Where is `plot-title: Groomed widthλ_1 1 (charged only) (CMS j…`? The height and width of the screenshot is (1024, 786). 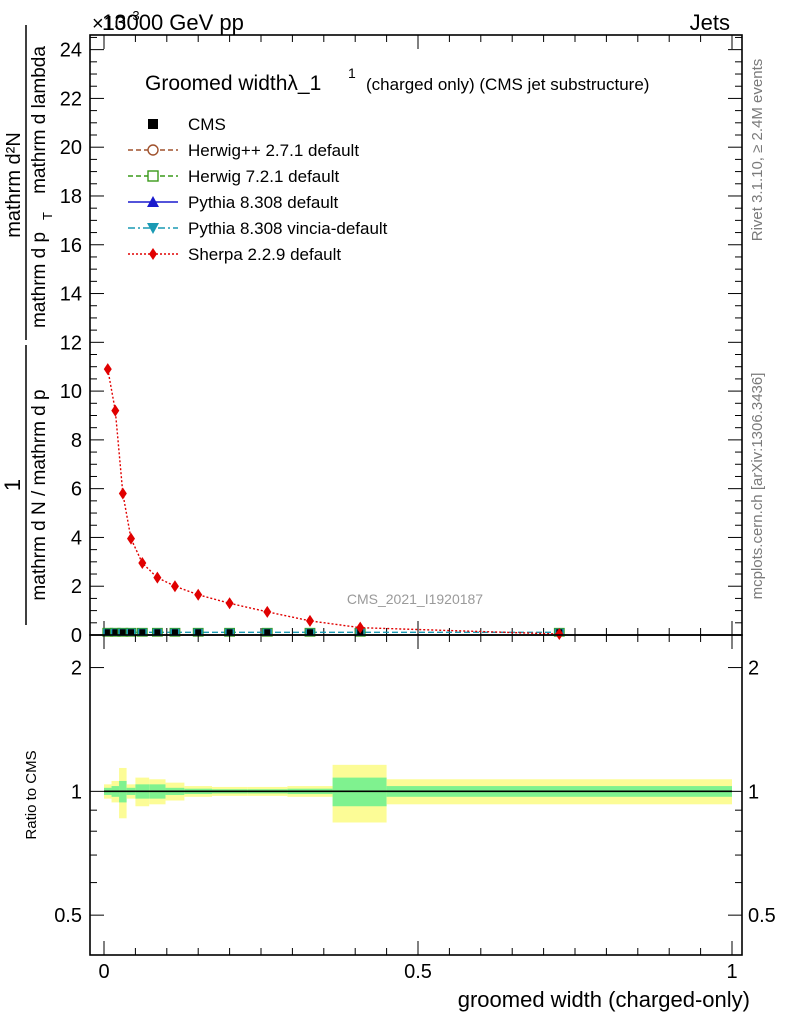
plot-title: Groomed widthλ_1 1 (charged only) (CMS j… is located at coordinates (397, 80).